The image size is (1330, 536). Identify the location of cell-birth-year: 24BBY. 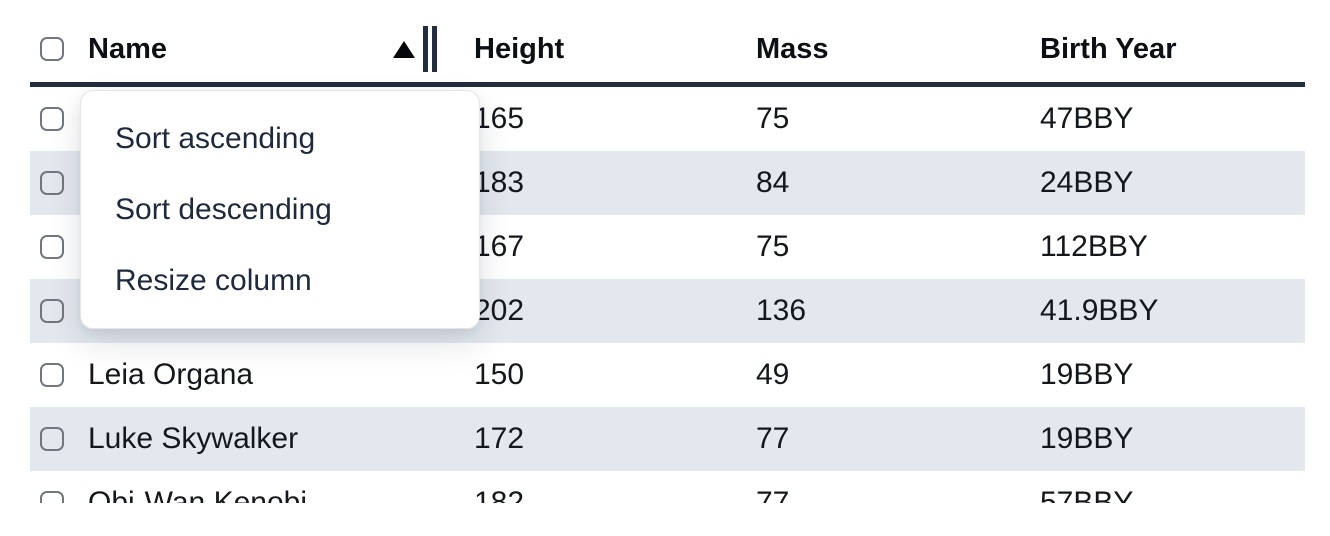
(1087, 182).